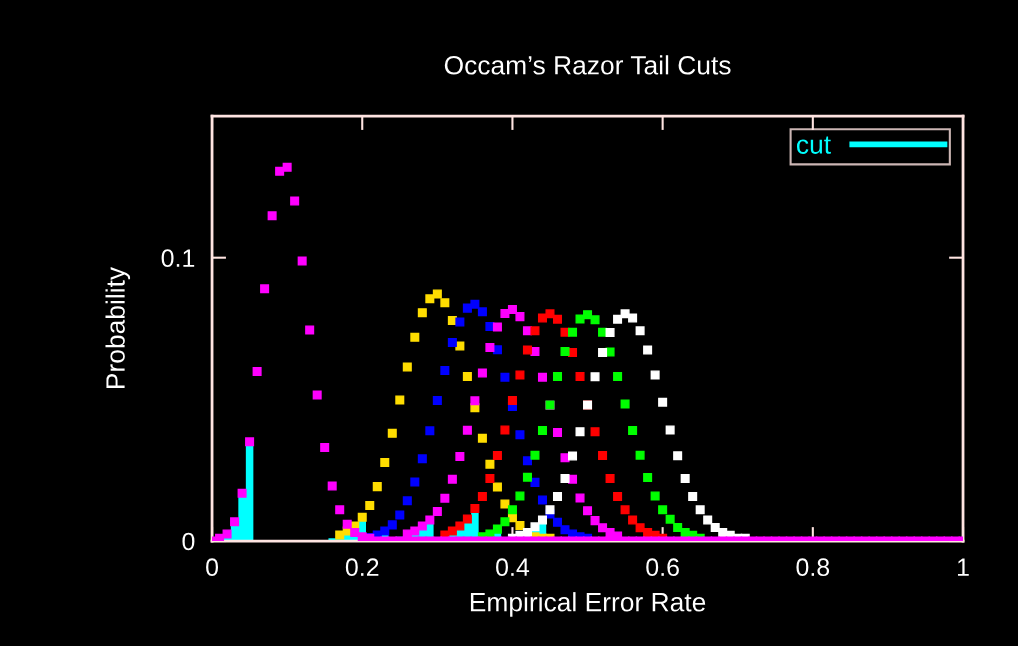  What do you see at coordinates (662, 567) in the screenshot?
I see `x-tick-label: 0.6` at bounding box center [662, 567].